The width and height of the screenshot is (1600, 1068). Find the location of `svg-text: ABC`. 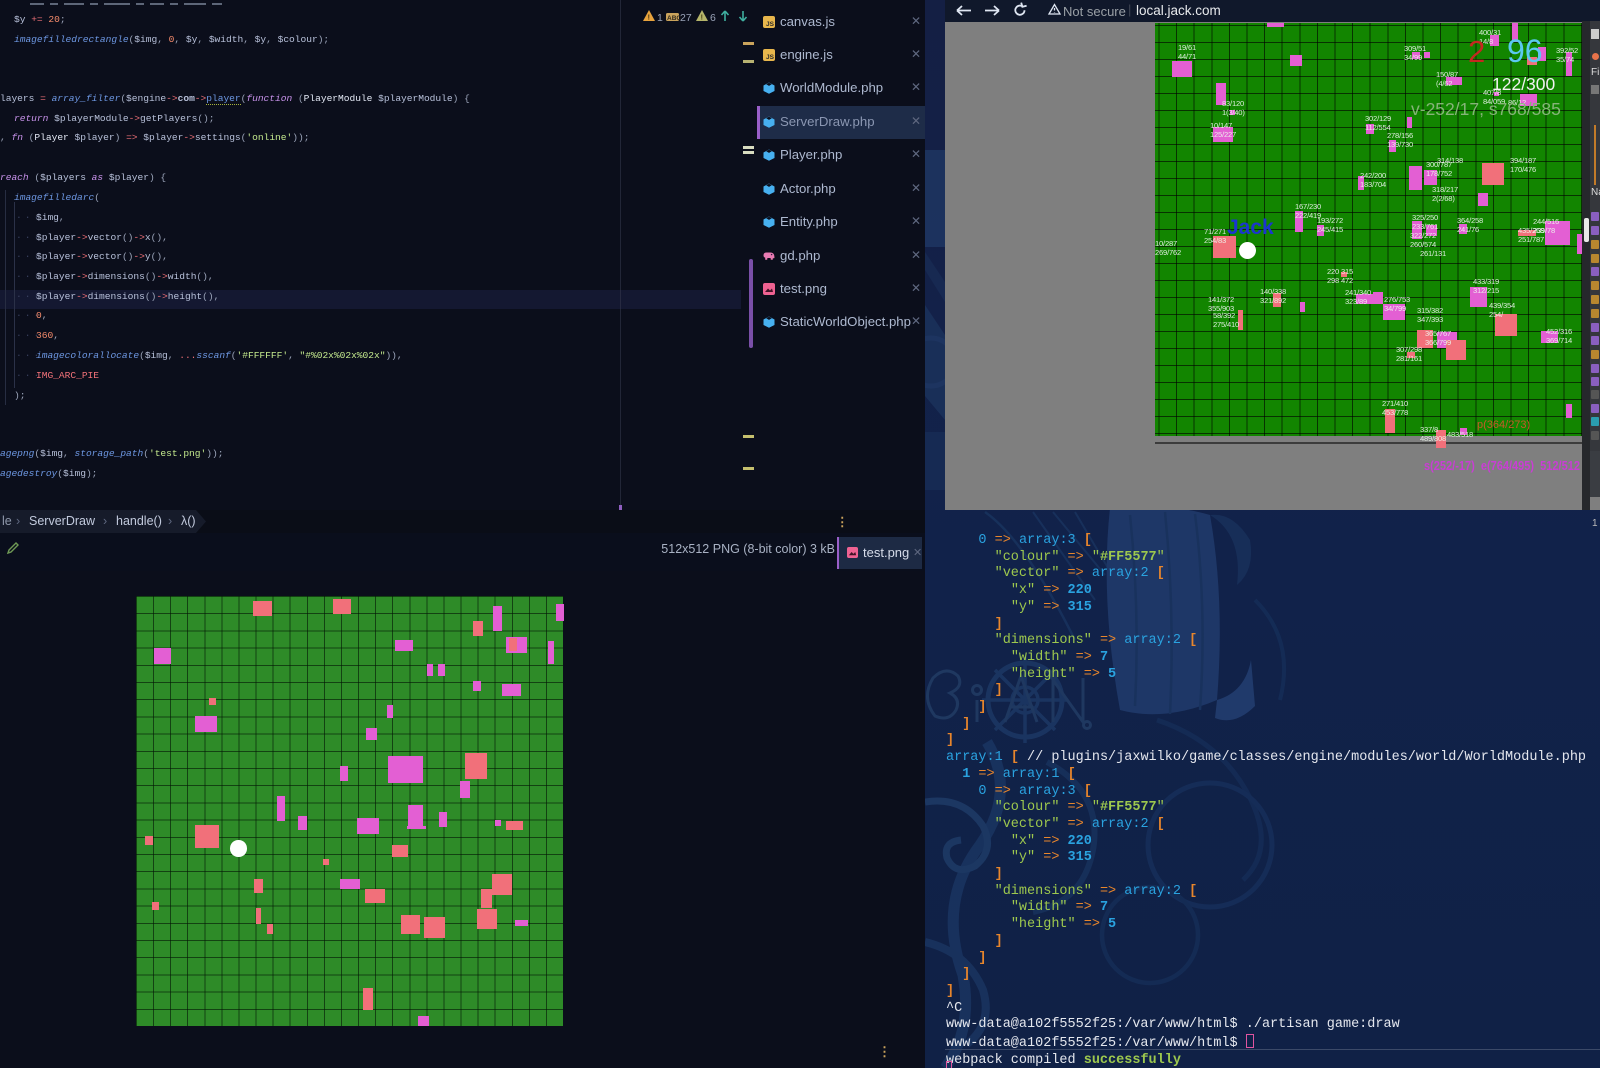

svg-text: ABC is located at coordinates (674, 18).